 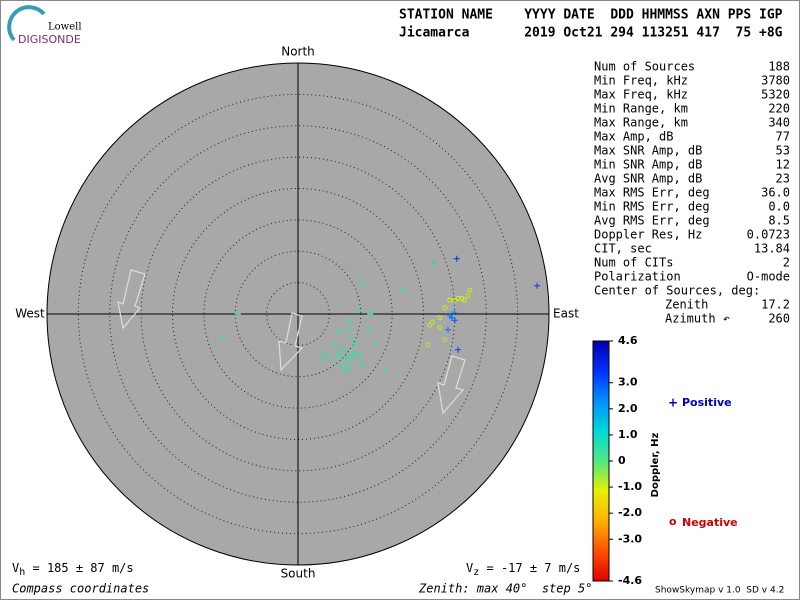 I want to click on stat-value: 2, so click(x=786, y=263).